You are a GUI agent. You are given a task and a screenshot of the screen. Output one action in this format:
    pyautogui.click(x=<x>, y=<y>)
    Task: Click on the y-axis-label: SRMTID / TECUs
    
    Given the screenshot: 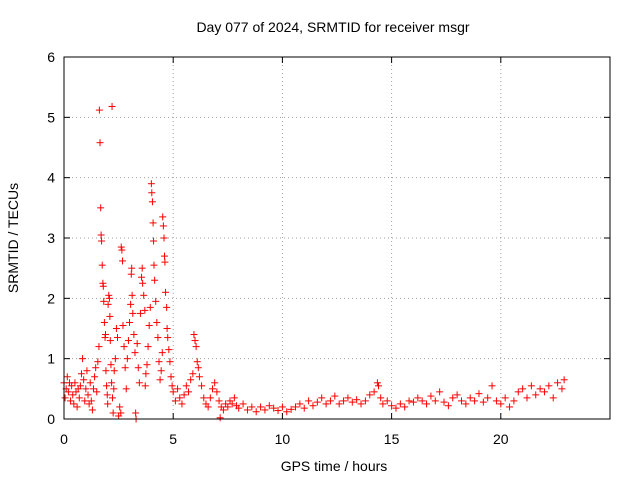 What is the action you would take?
    pyautogui.click(x=13, y=238)
    